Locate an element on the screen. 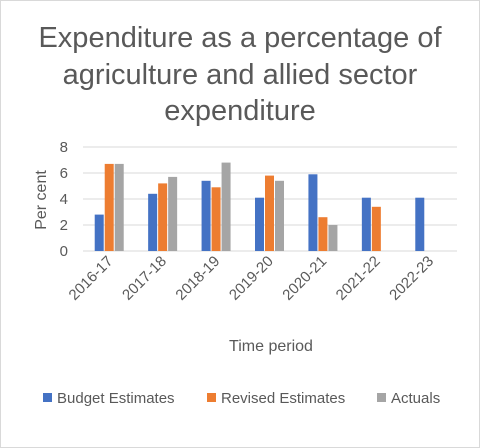 This screenshot has width=480, height=448. x-tick-label-2018-19: 2018-19 is located at coordinates (197, 278).